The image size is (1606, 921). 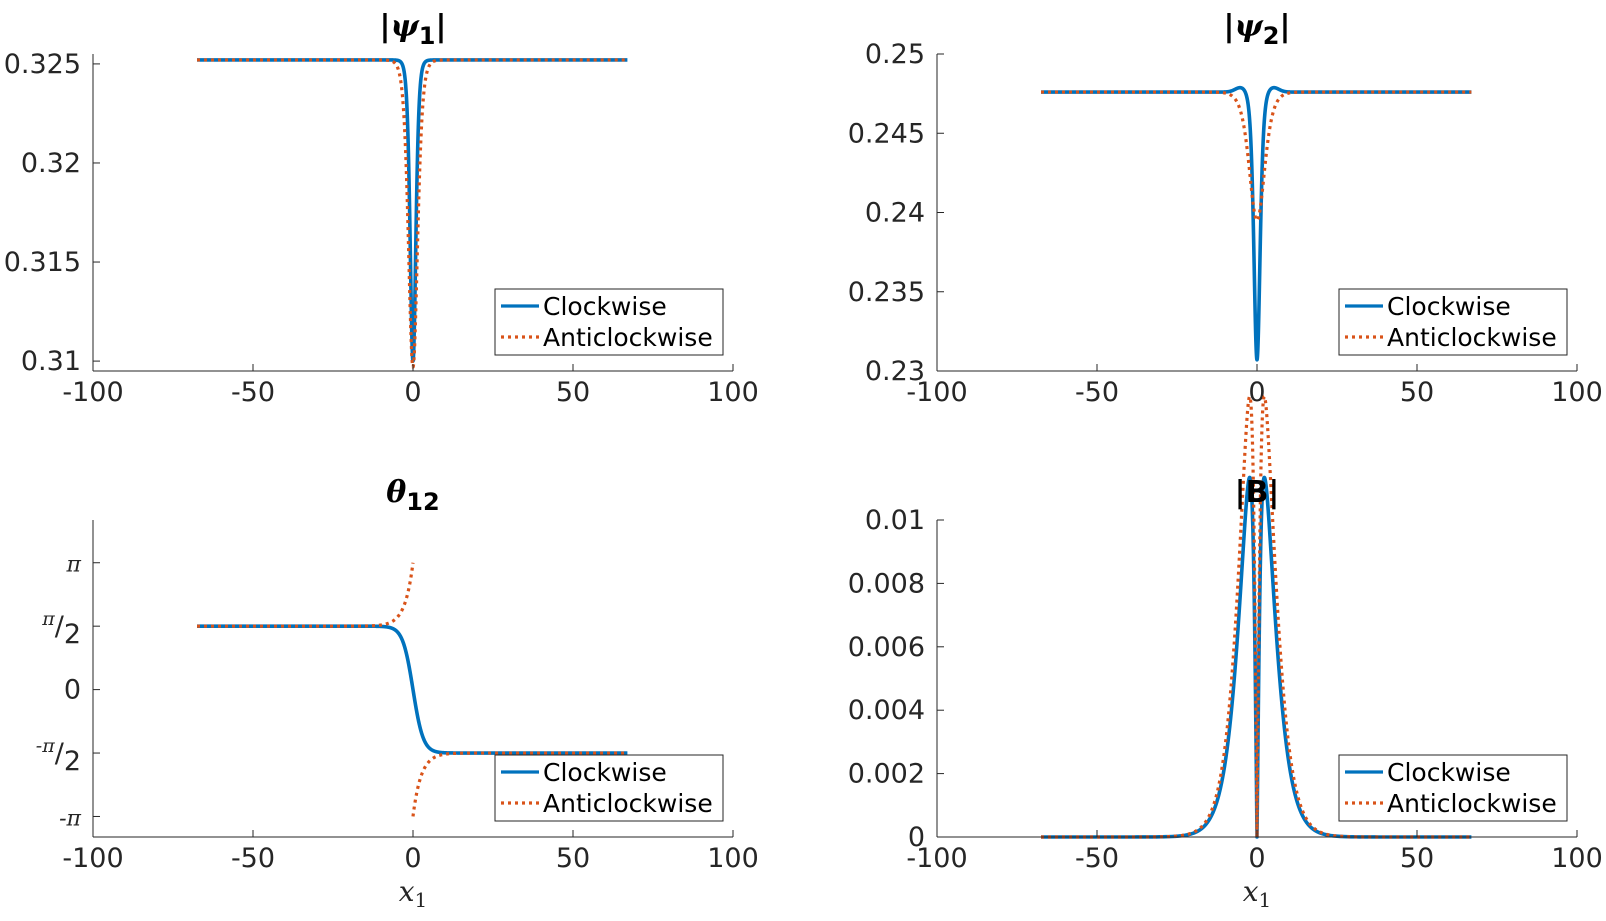 I want to click on y-tick-label: 0.31, so click(x=51, y=361).